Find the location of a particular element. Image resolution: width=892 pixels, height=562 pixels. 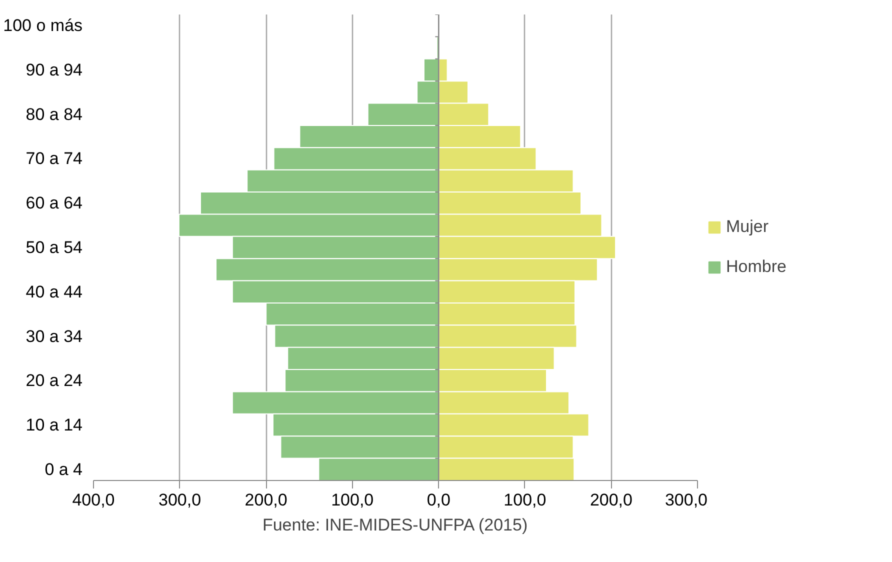

y-tick-label: 70 a 74 is located at coordinates (54, 158).